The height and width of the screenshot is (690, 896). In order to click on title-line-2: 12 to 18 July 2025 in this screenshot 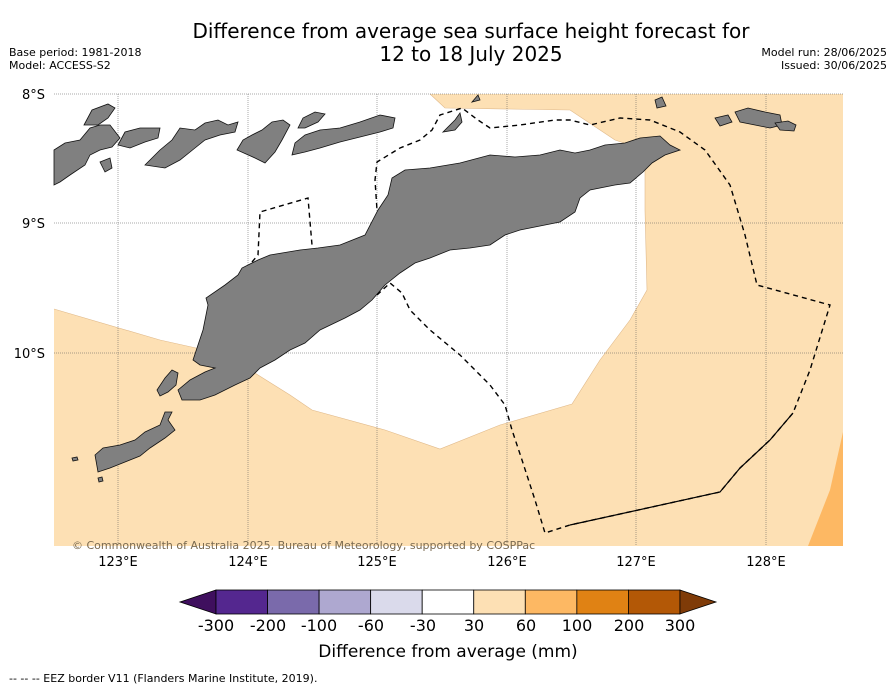, I will do `click(471, 54)`.